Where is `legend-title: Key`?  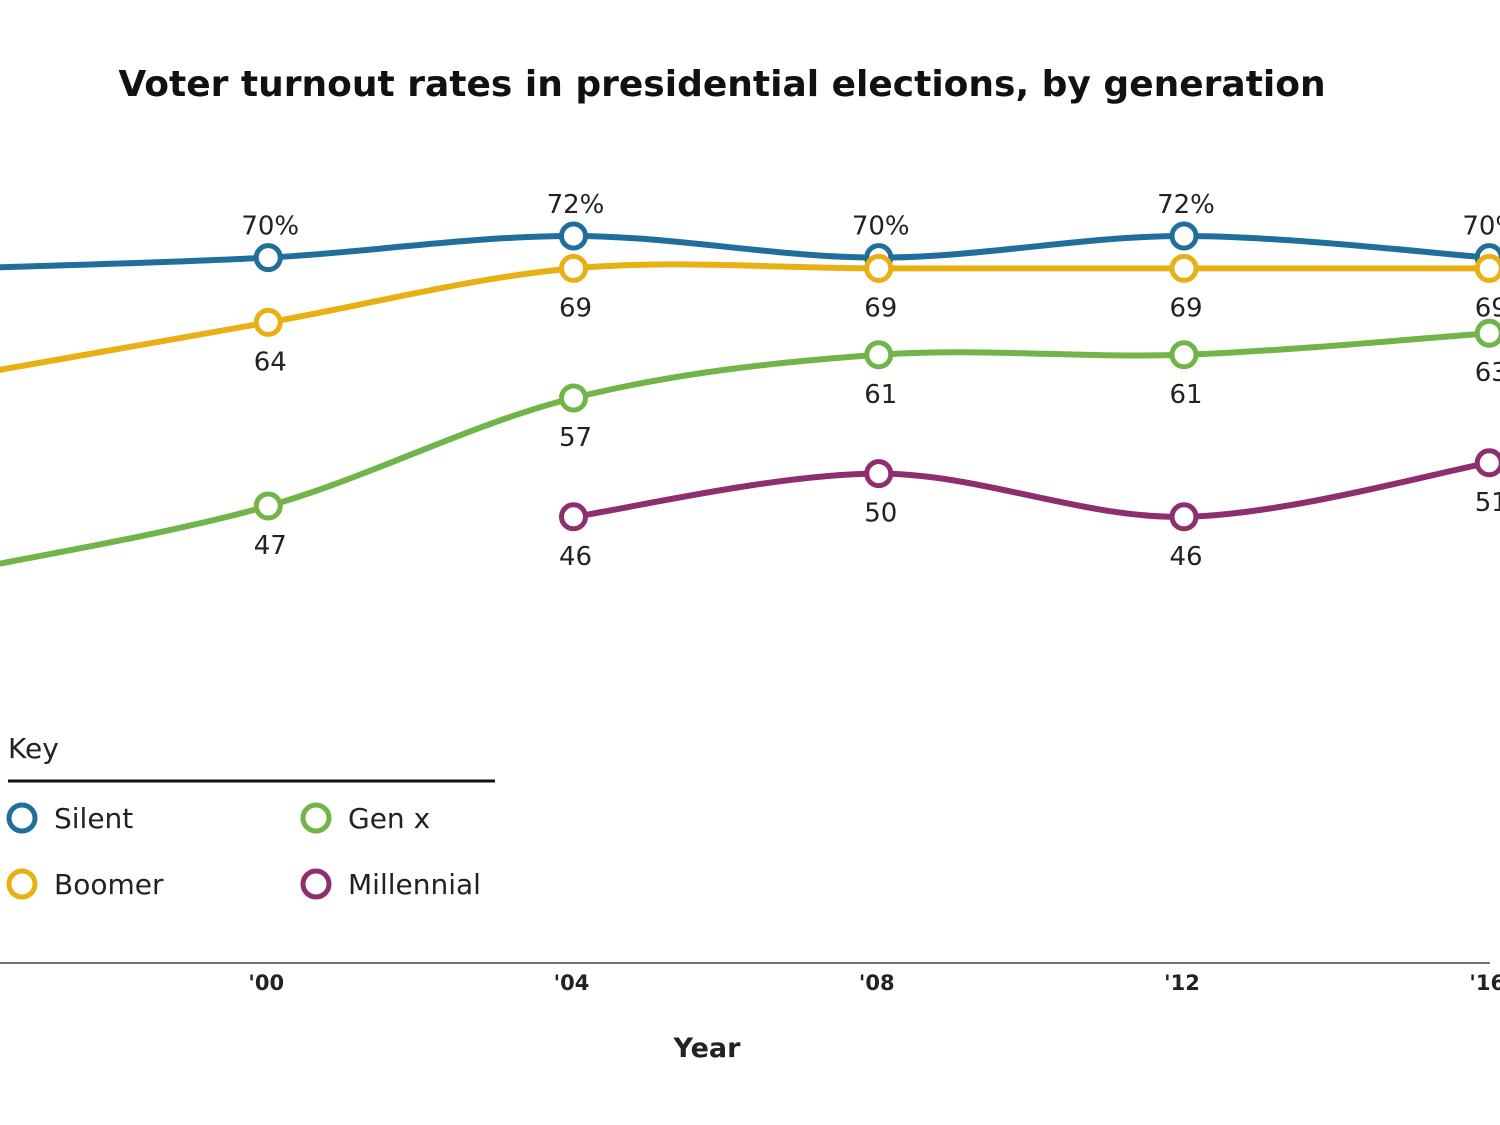 legend-title: Key is located at coordinates (33, 748).